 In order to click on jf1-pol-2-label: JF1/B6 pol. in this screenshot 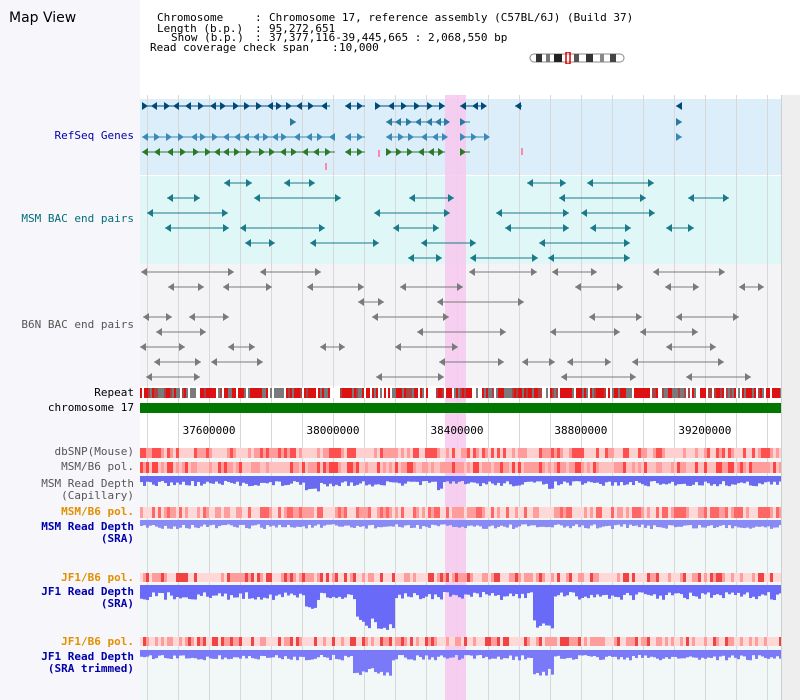, I will do `click(97, 641)`.